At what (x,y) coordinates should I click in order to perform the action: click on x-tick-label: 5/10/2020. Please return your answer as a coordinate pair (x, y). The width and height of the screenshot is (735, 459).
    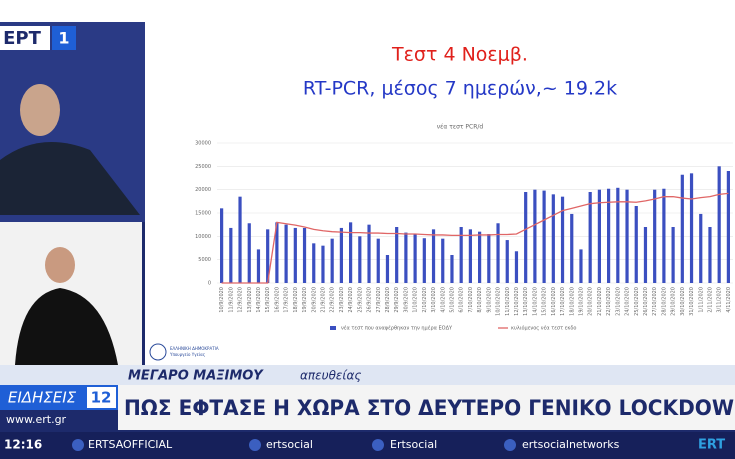
    Looking at the image, I should click on (452, 300).